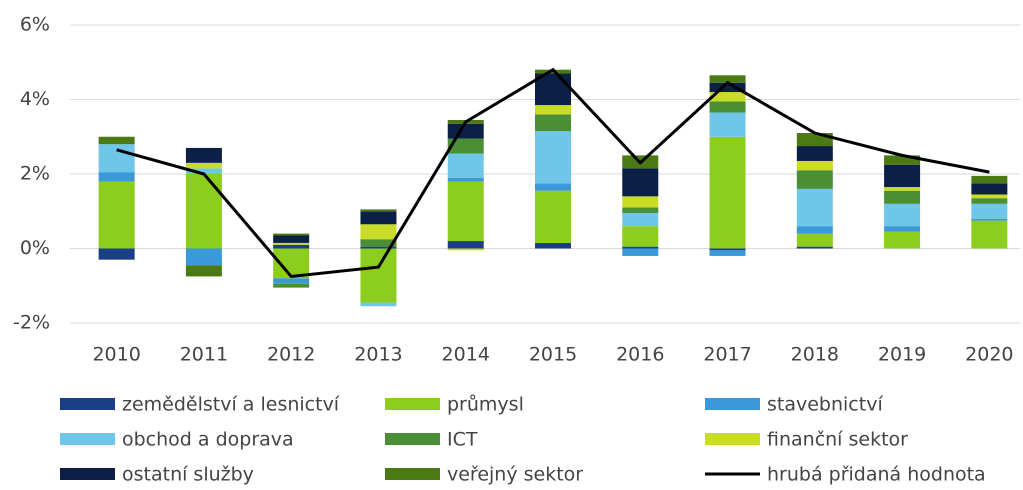 Image resolution: width=1023 pixels, height=490 pixels. I want to click on x-tick-label: 2014, so click(466, 355).